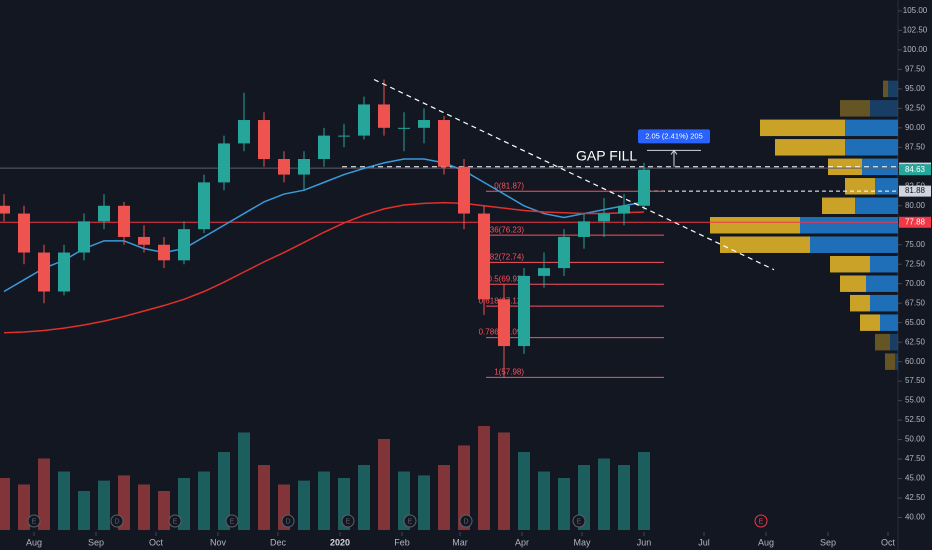 The image size is (932, 550). I want to click on y-tick-label: 40.00, so click(915, 517).